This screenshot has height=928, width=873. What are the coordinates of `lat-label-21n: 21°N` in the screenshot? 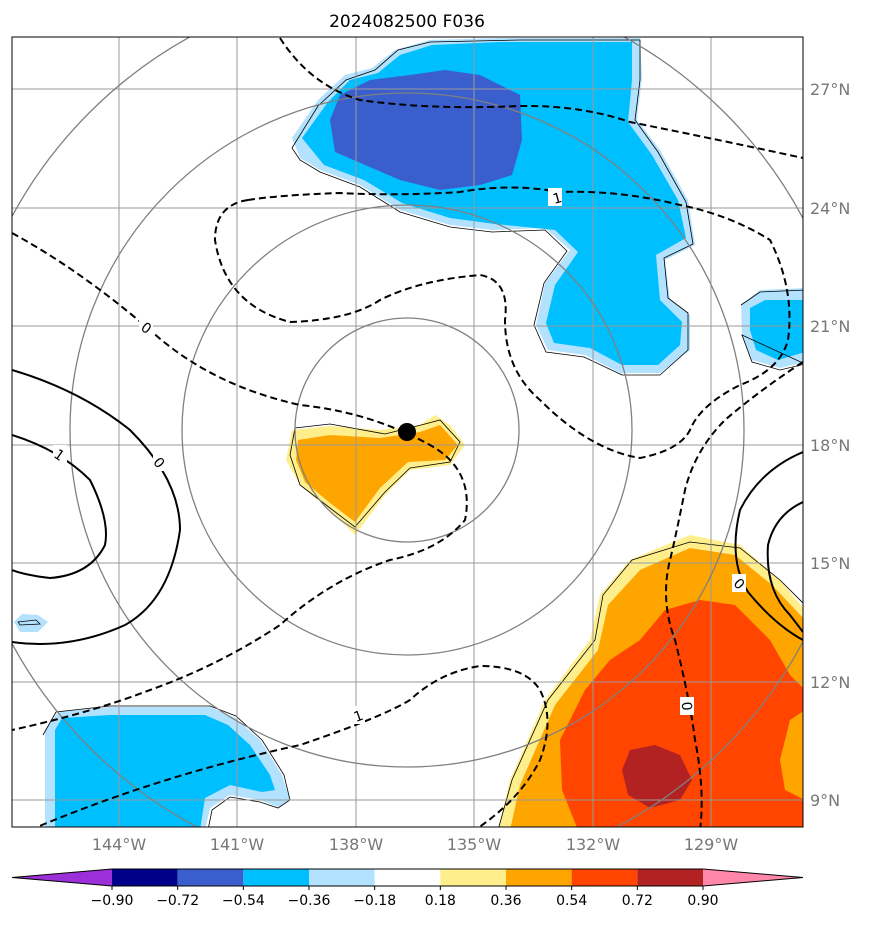 It's located at (830, 326).